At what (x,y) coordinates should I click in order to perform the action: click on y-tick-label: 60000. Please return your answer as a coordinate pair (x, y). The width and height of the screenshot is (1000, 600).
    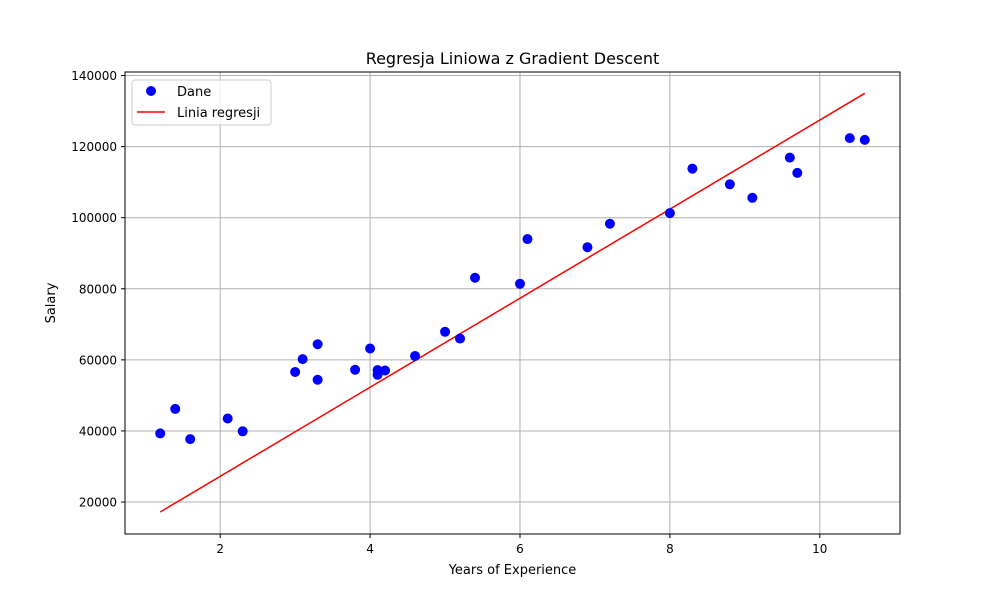
    Looking at the image, I should click on (98, 360).